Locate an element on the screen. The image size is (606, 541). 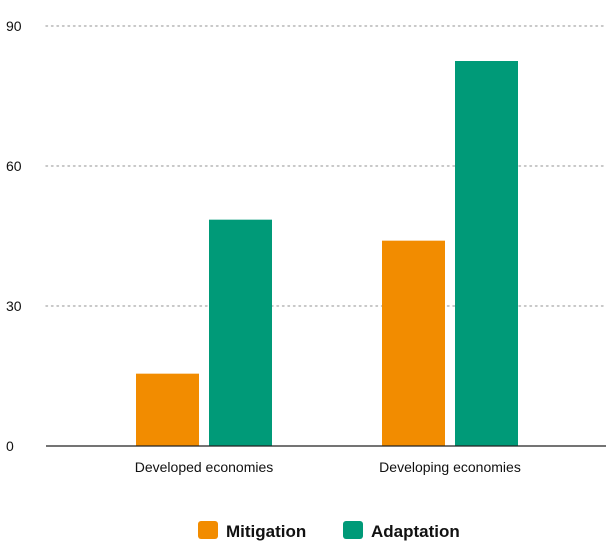
y-tick-label: 30 is located at coordinates (14, 306).